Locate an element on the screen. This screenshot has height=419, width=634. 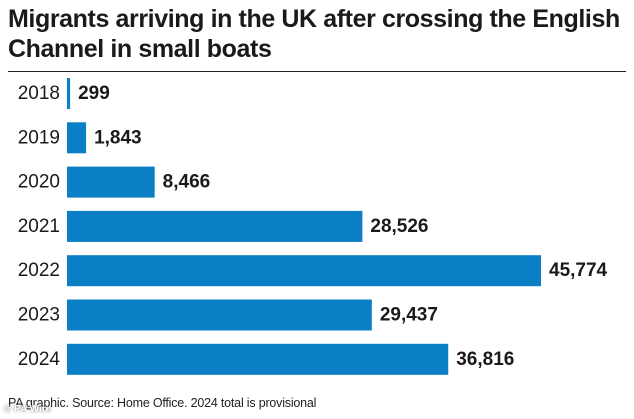
category-label-2024: 2024 is located at coordinates (39, 359).